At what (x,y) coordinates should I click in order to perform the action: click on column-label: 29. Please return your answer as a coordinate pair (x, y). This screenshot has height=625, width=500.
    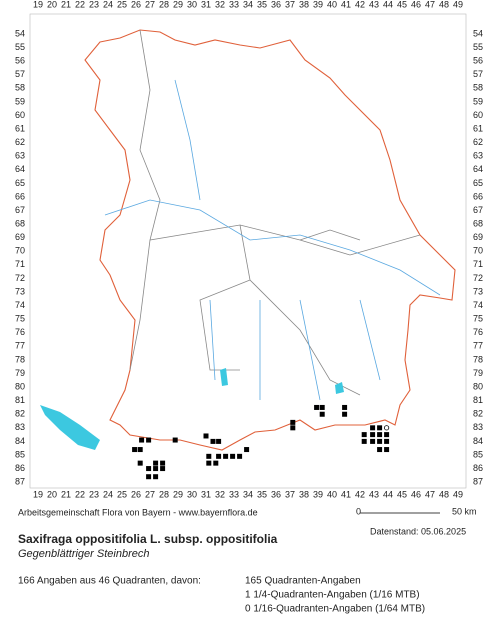
    Looking at the image, I should click on (178, 4).